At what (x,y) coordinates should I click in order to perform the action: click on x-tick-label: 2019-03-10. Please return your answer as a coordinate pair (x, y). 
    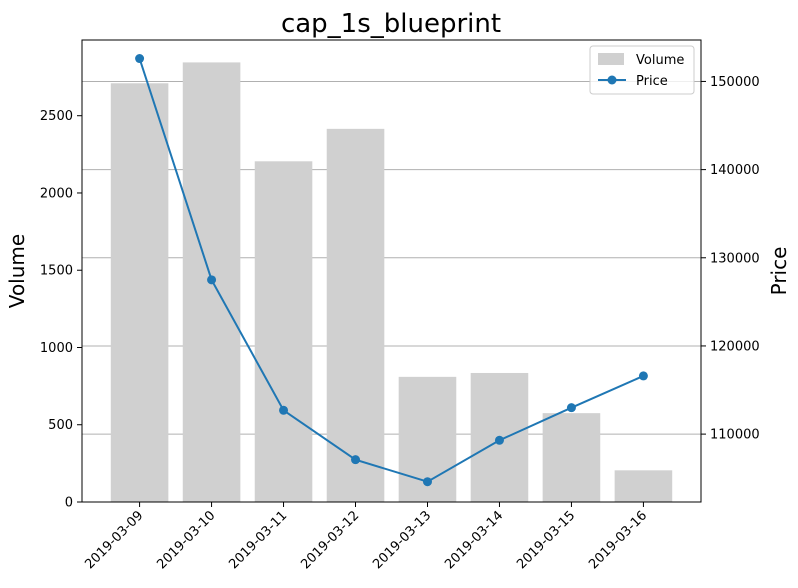
    Looking at the image, I should click on (186, 540).